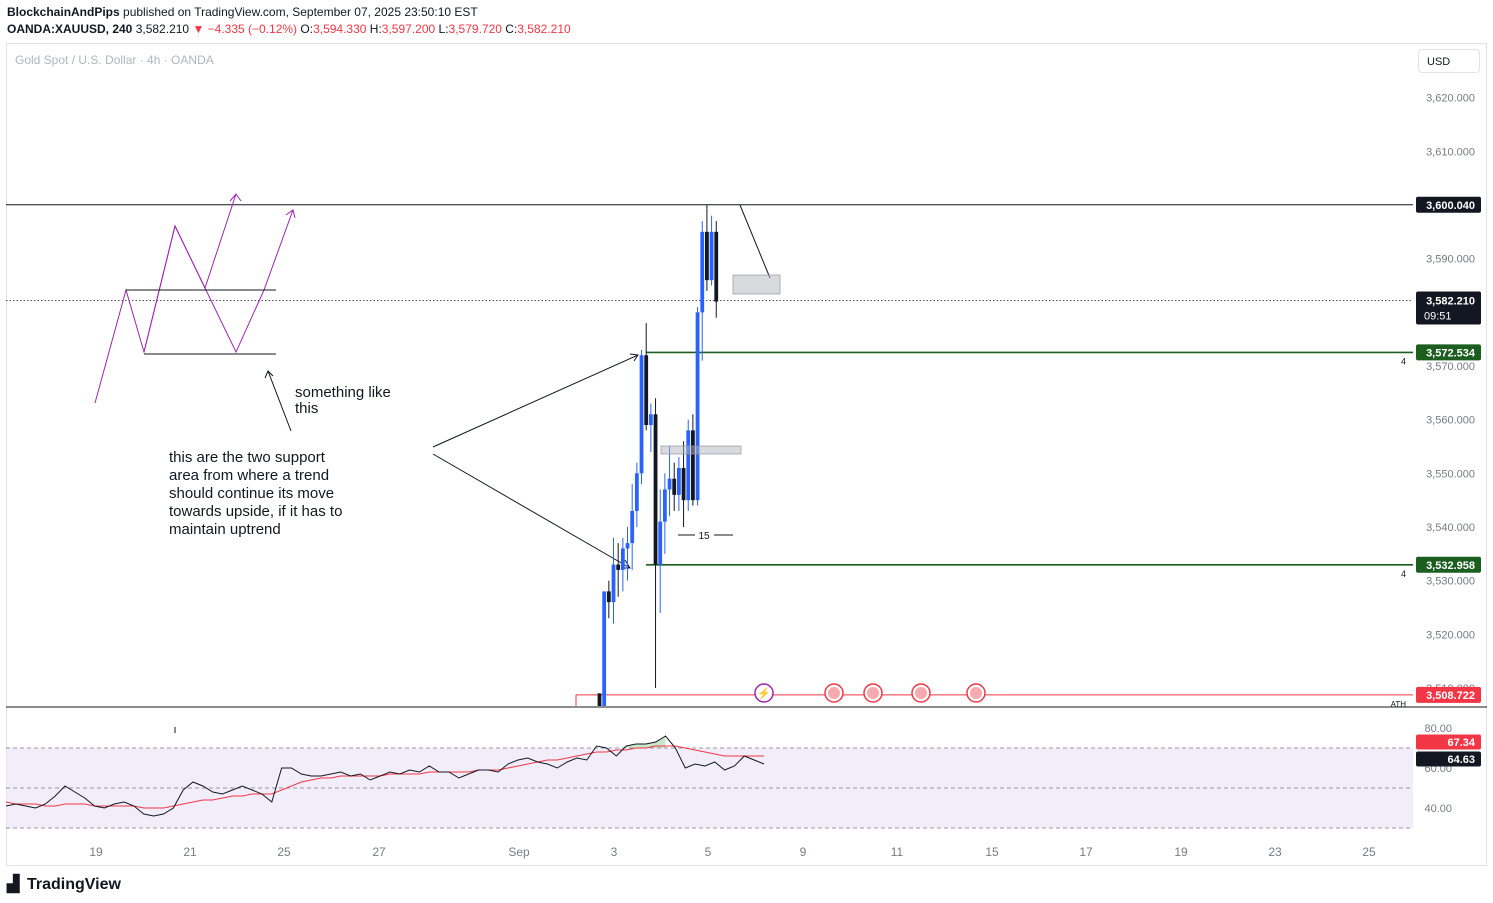 This screenshot has width=1493, height=903. Describe the element at coordinates (1450, 367) in the screenshot. I see `price-tick: 3,570.000` at that location.